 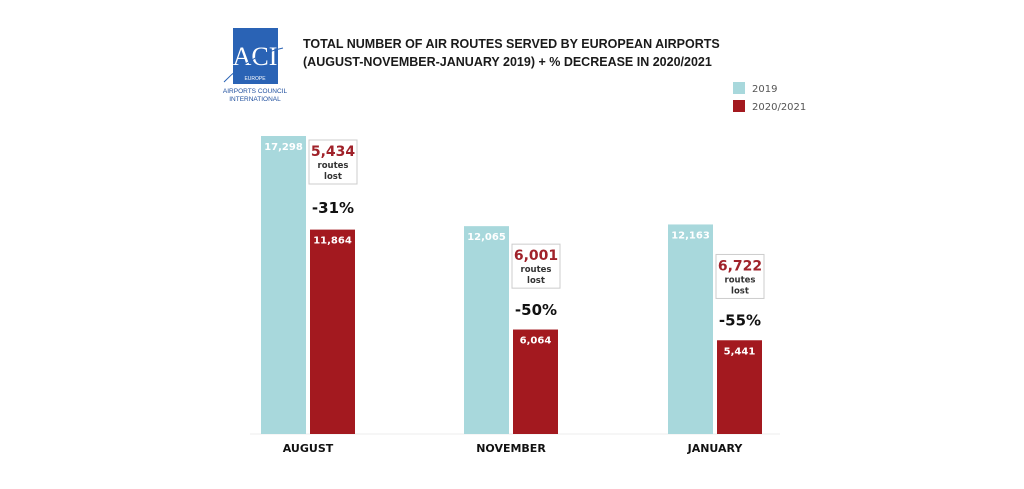 I want to click on bar-january-2020-2021, so click(x=739, y=387).